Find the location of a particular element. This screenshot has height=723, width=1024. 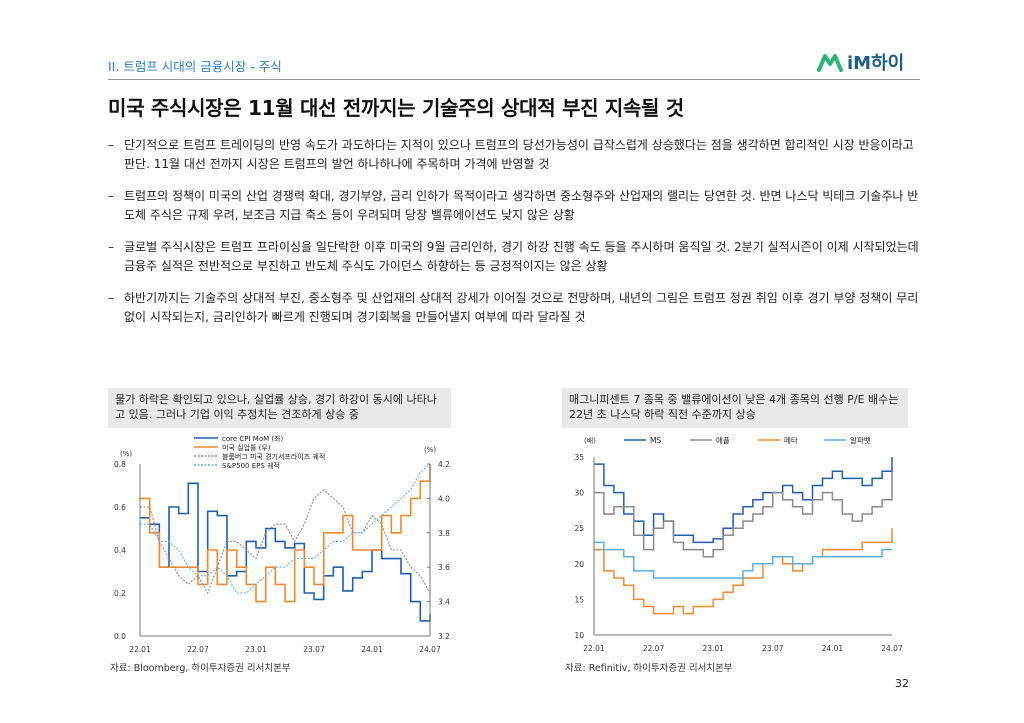

company-logo: iM하이 is located at coordinates (860, 63).